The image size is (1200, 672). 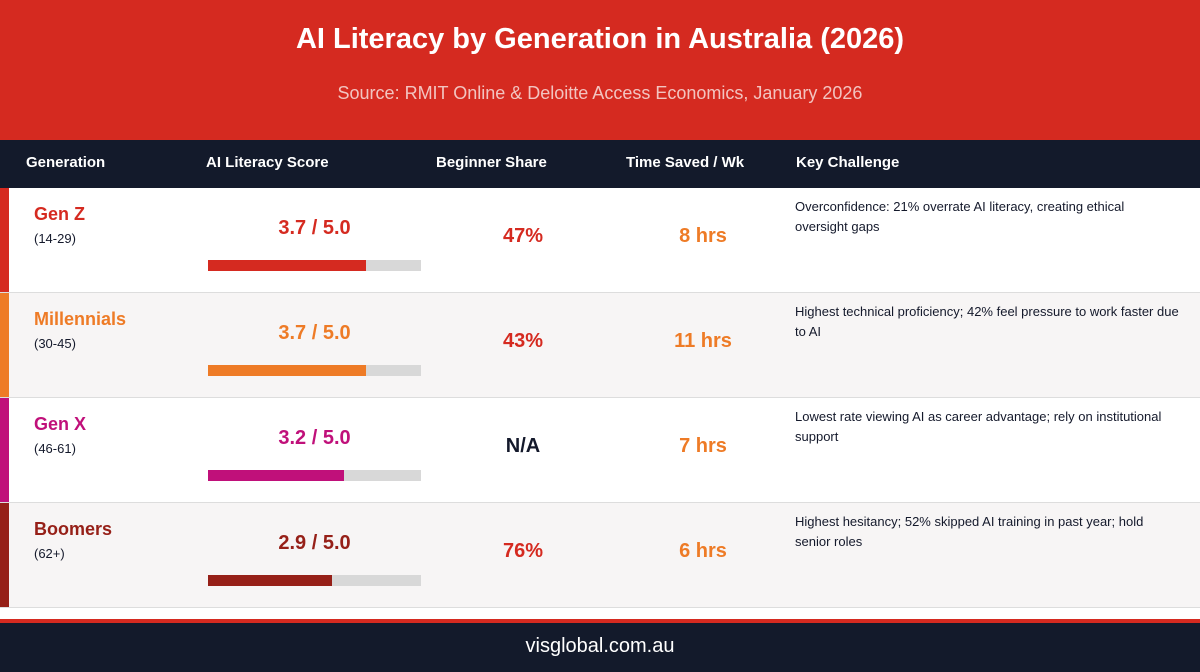 I want to click on beginner-share: 47%, so click(x=523, y=236).